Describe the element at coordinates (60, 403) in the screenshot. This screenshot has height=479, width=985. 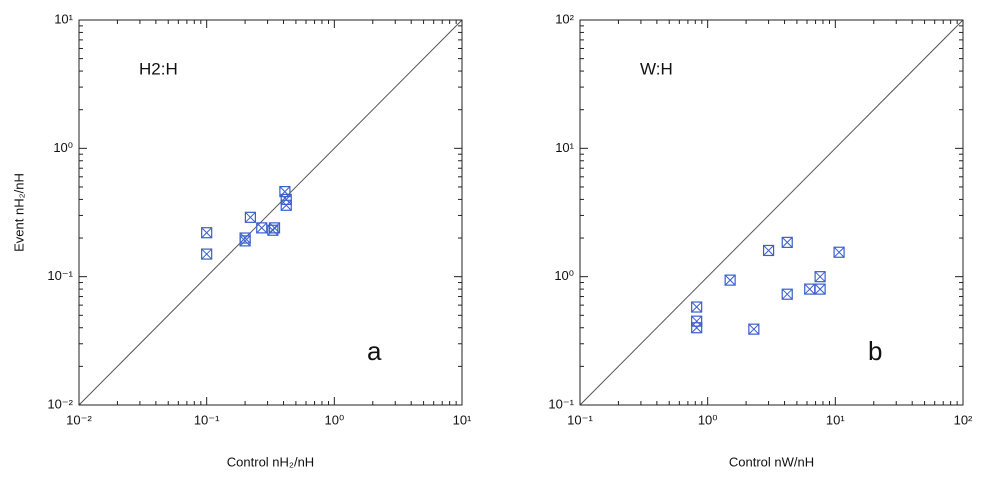
I see `y-tick-label: 10⁻²` at that location.